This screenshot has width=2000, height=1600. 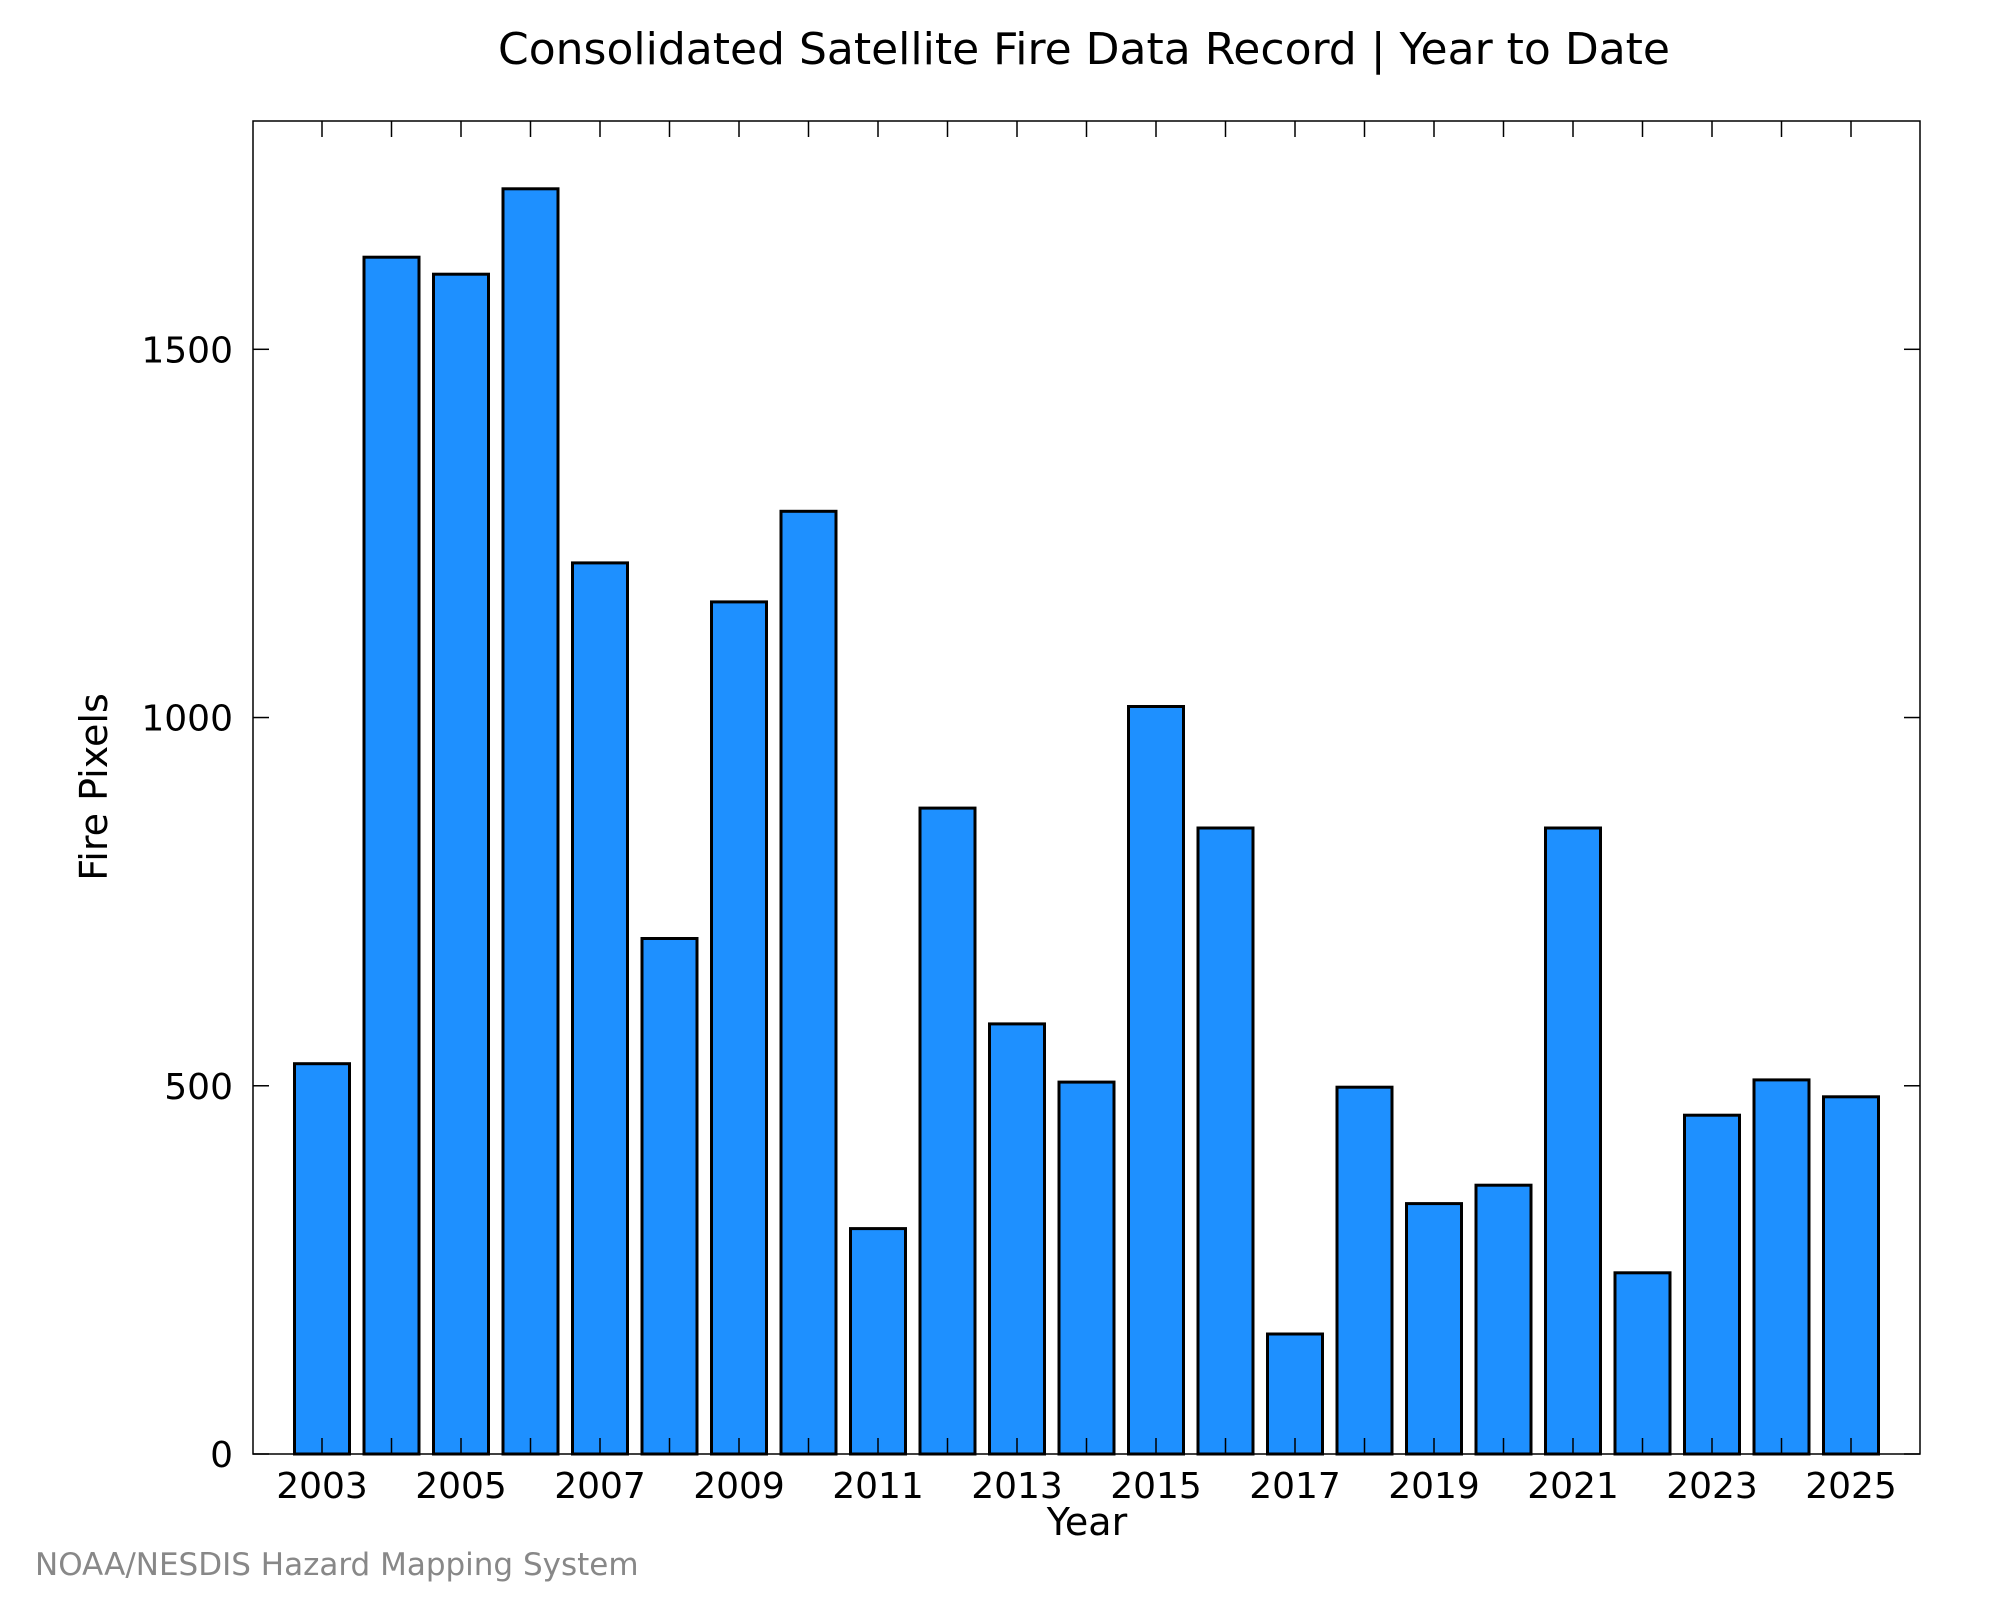 I want to click on x-tick-label: 2007, so click(x=600, y=1486).